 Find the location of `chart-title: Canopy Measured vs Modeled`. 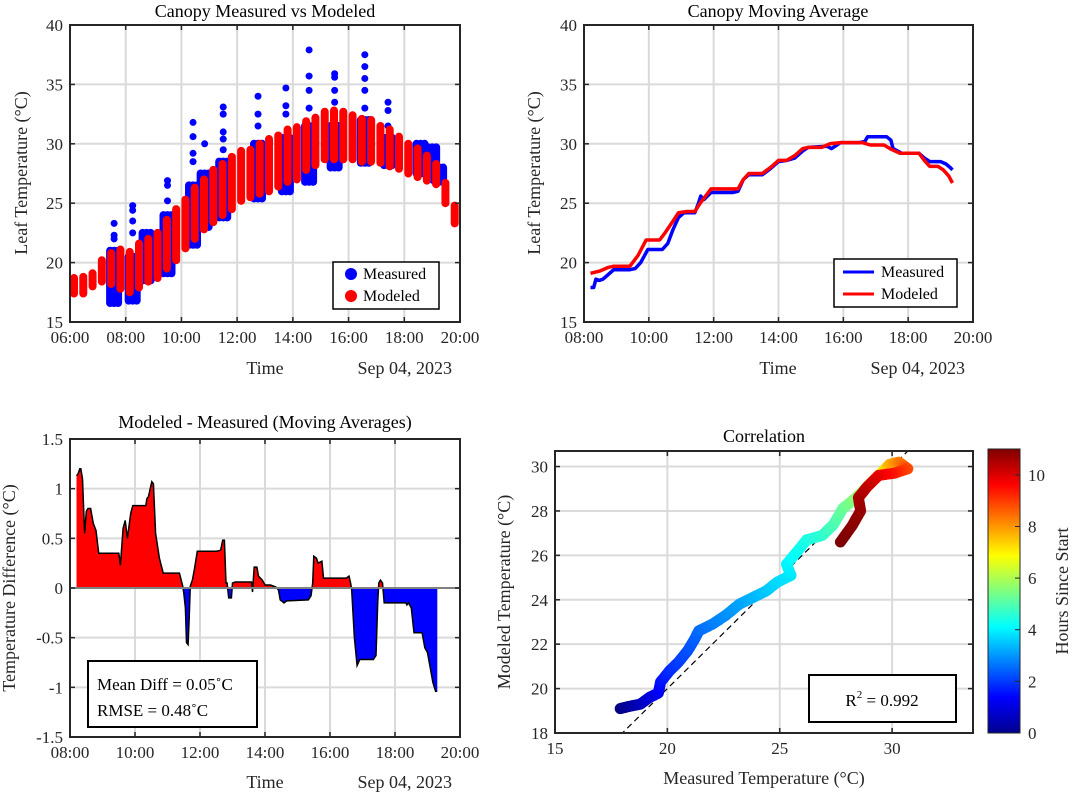

chart-title: Canopy Measured vs Modeled is located at coordinates (265, 11).